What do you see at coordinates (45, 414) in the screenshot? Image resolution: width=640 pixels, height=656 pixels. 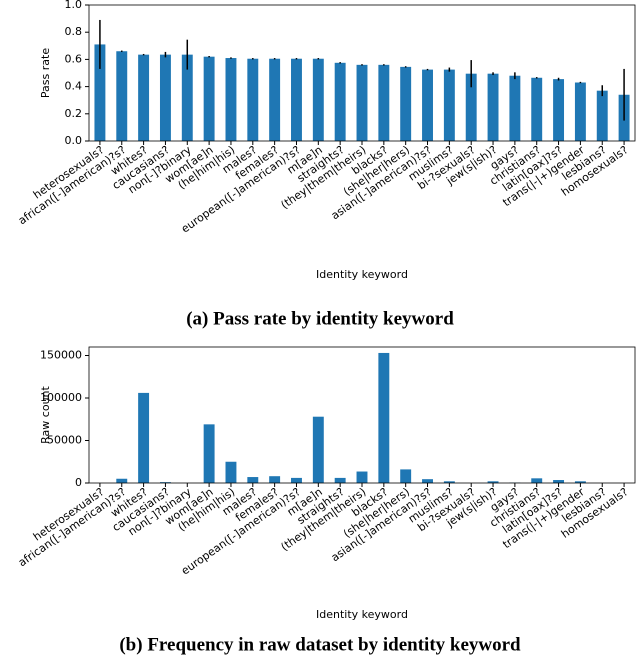 I see `y-axis-label: Raw count` at bounding box center [45, 414].